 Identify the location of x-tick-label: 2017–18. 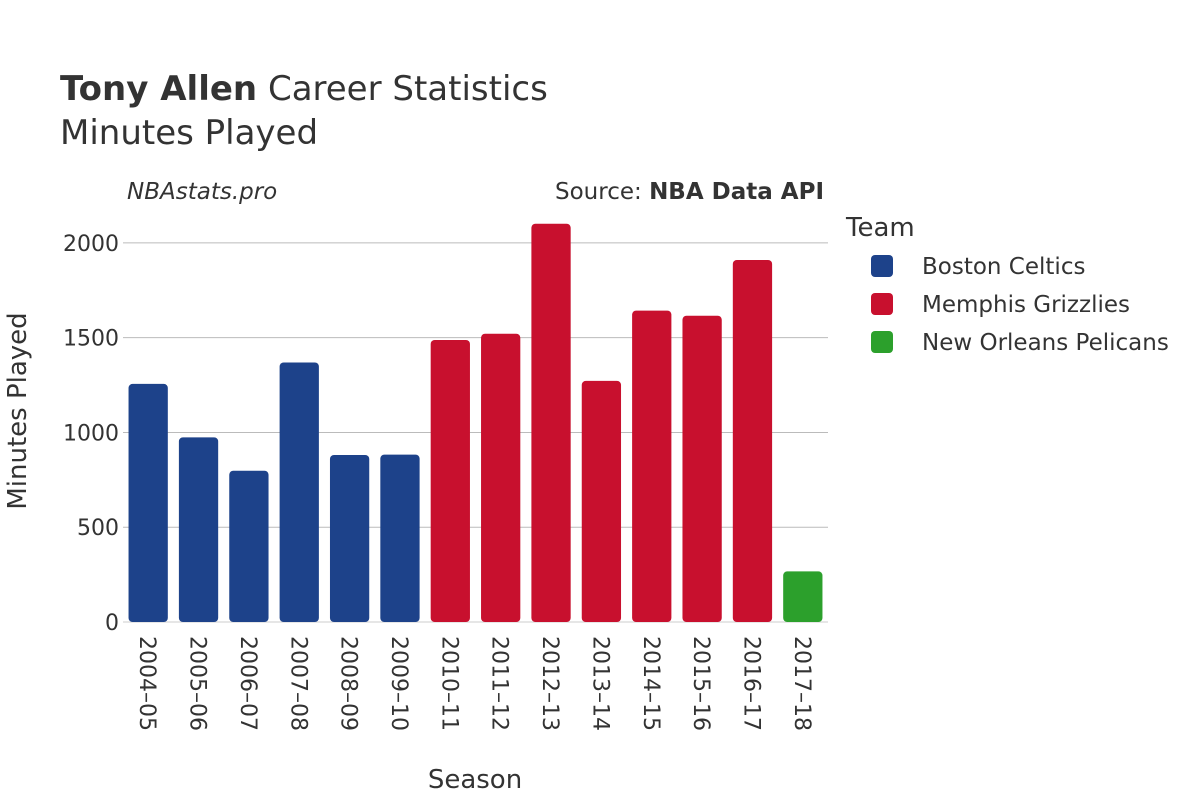
(801, 683).